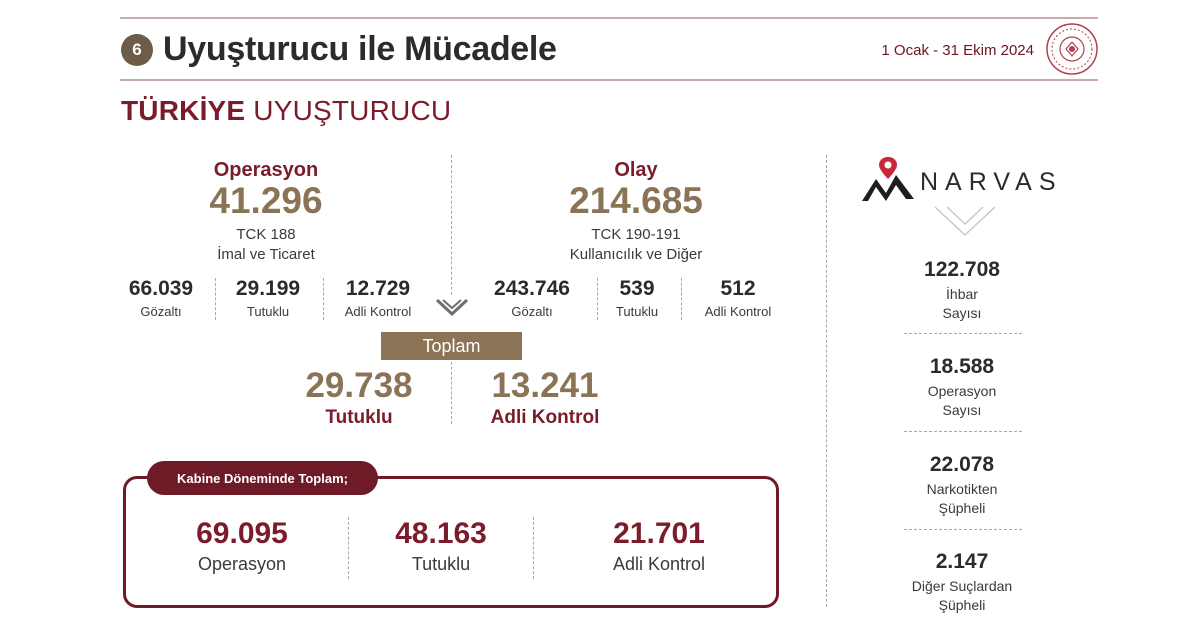 The width and height of the screenshot is (1200, 628). What do you see at coordinates (268, 288) in the screenshot?
I see `operasyon-tutuklu-value: 29.199` at bounding box center [268, 288].